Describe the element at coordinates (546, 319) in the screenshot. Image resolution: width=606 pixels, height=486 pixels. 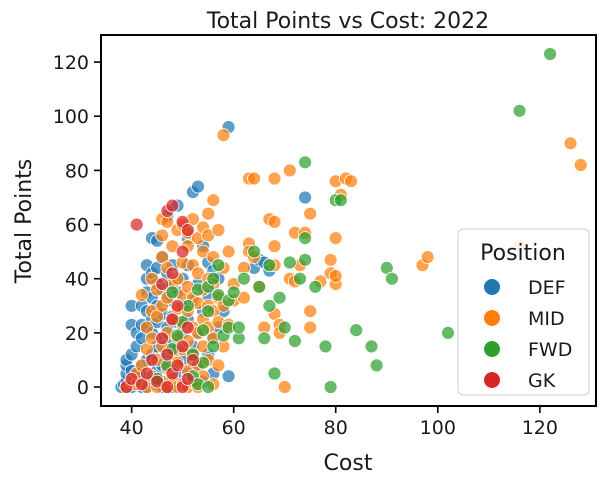
I see `legend-label-mid: MID` at that location.